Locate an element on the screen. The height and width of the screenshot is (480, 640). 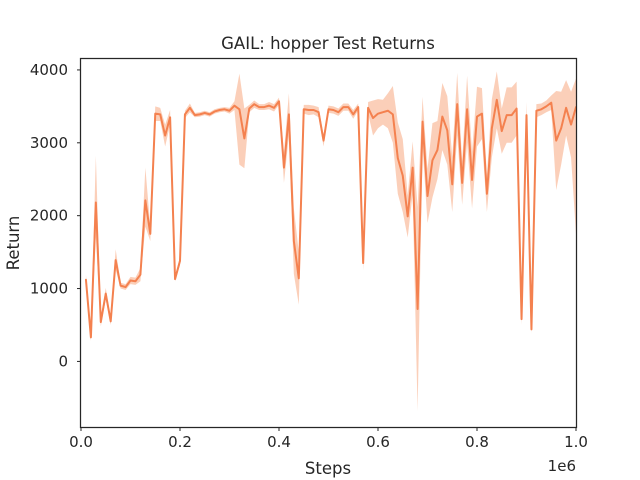
x-tick-label: 0.4 is located at coordinates (279, 442).